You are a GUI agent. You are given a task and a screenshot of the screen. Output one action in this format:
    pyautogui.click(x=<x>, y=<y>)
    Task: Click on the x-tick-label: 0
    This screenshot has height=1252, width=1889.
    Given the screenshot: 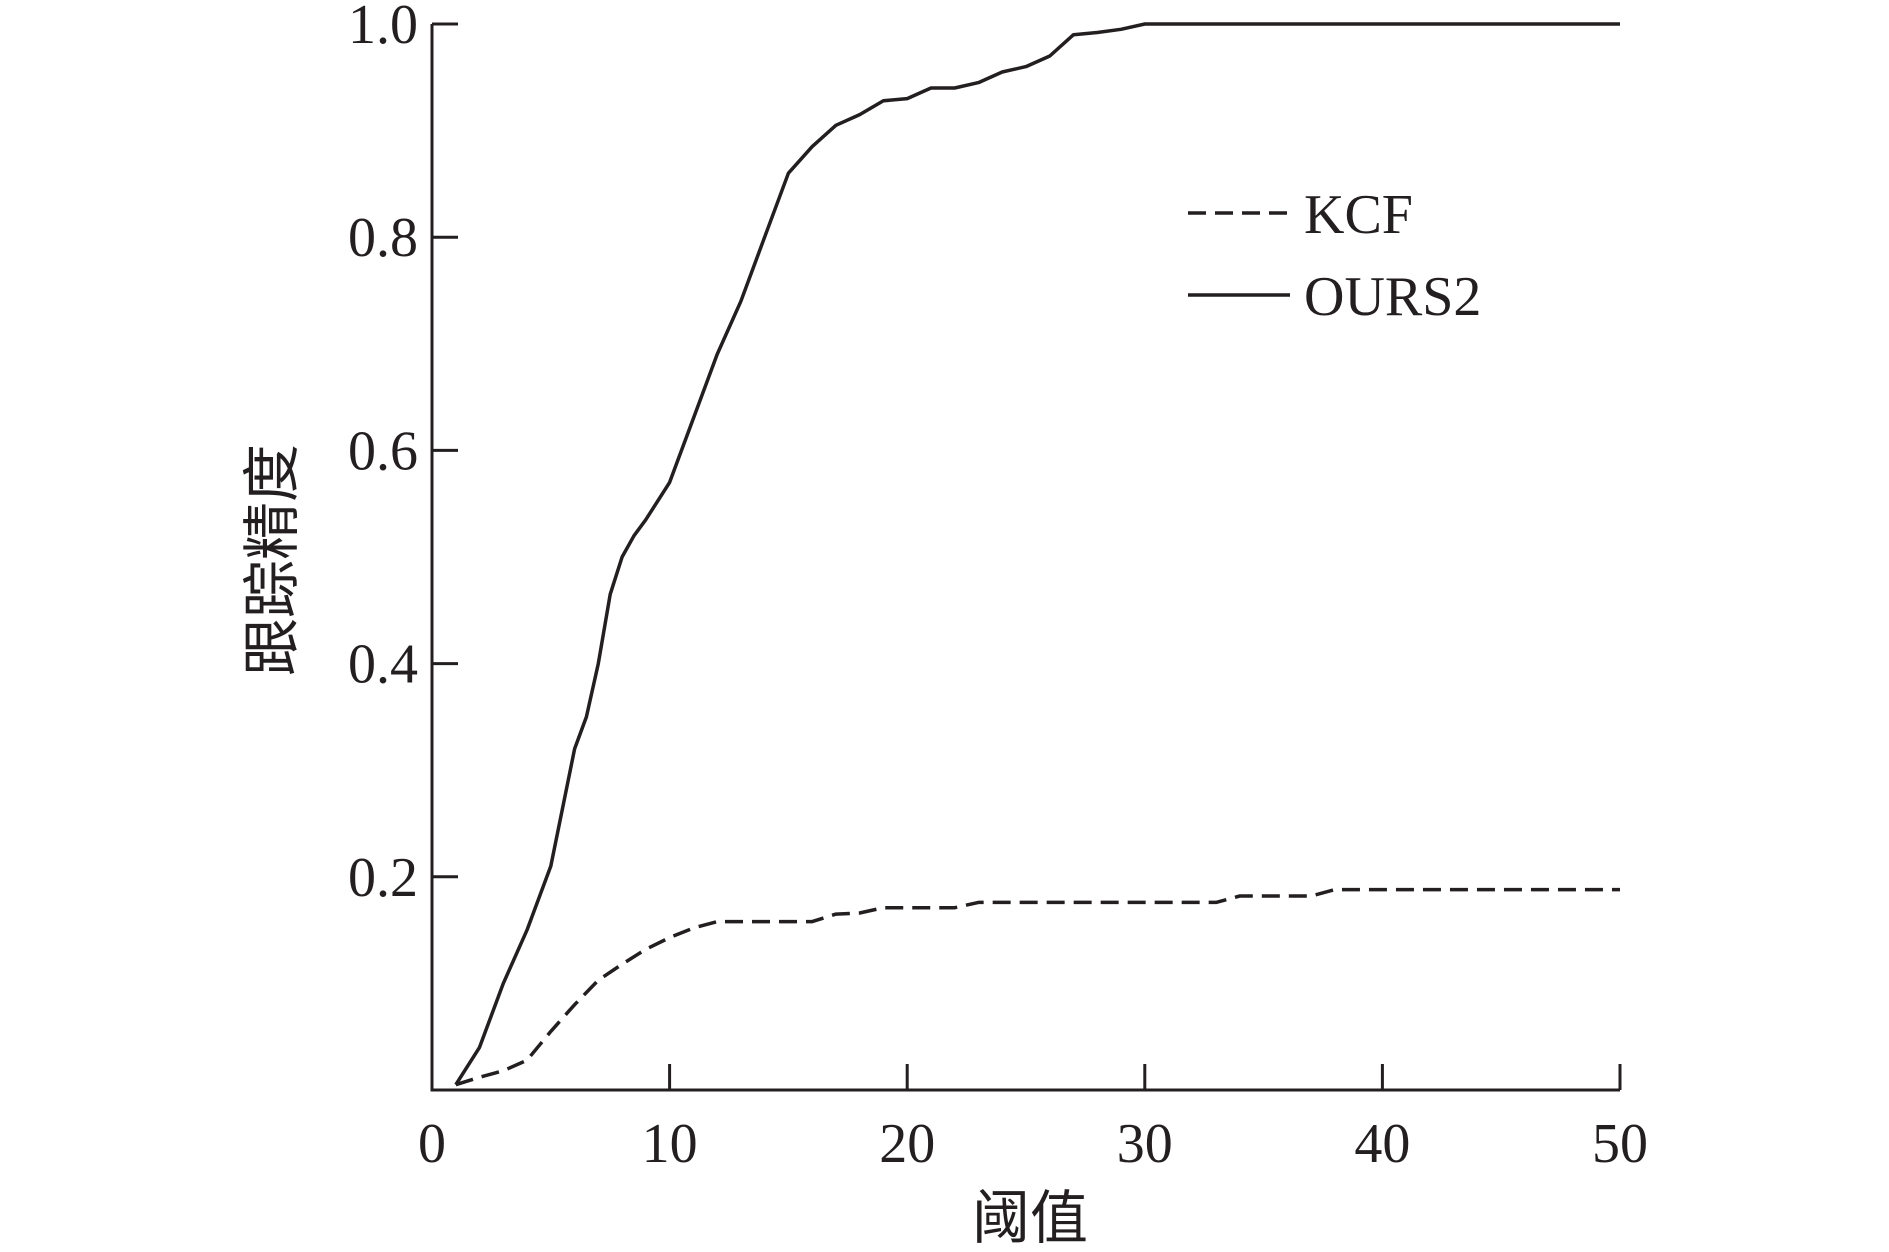 What is the action you would take?
    pyautogui.click(x=432, y=1144)
    